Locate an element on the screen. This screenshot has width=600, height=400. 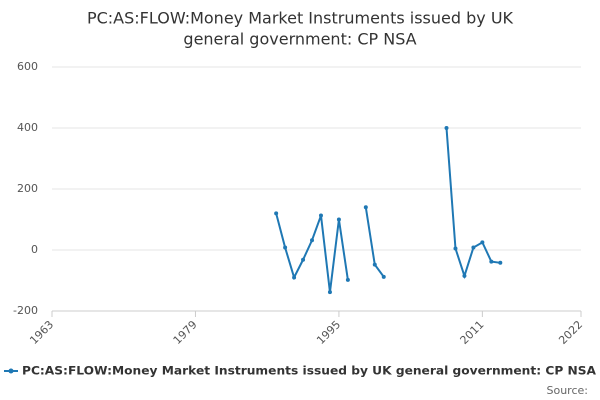
y-tick-label: 400 is located at coordinates (27, 127).